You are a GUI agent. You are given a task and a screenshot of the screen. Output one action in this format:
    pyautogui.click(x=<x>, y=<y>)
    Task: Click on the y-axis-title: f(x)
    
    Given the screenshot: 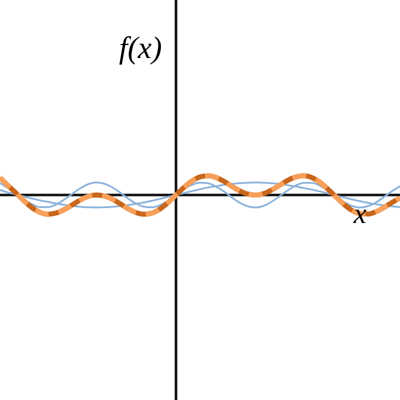 What is the action you would take?
    pyautogui.click(x=140, y=47)
    